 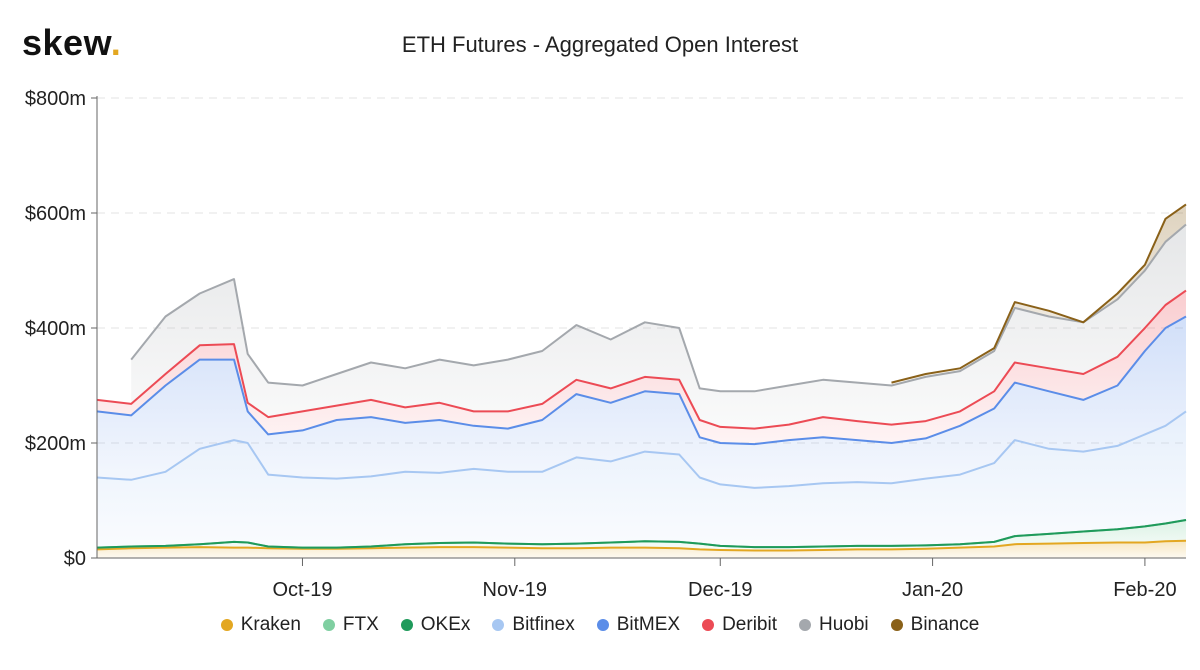 I want to click on legend-label: Kraken, so click(x=270, y=624).